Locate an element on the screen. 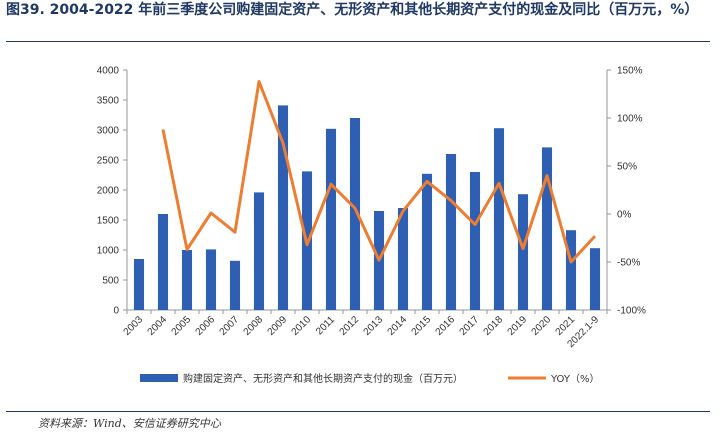  left-tick-label: 3000 is located at coordinates (108, 131).